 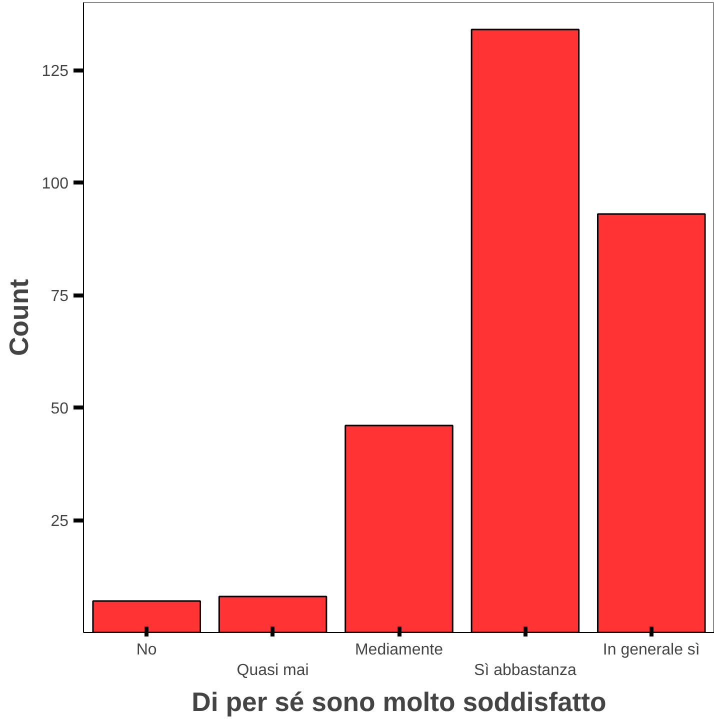 I want to click on y-tick-label: 125, so click(x=55, y=71).